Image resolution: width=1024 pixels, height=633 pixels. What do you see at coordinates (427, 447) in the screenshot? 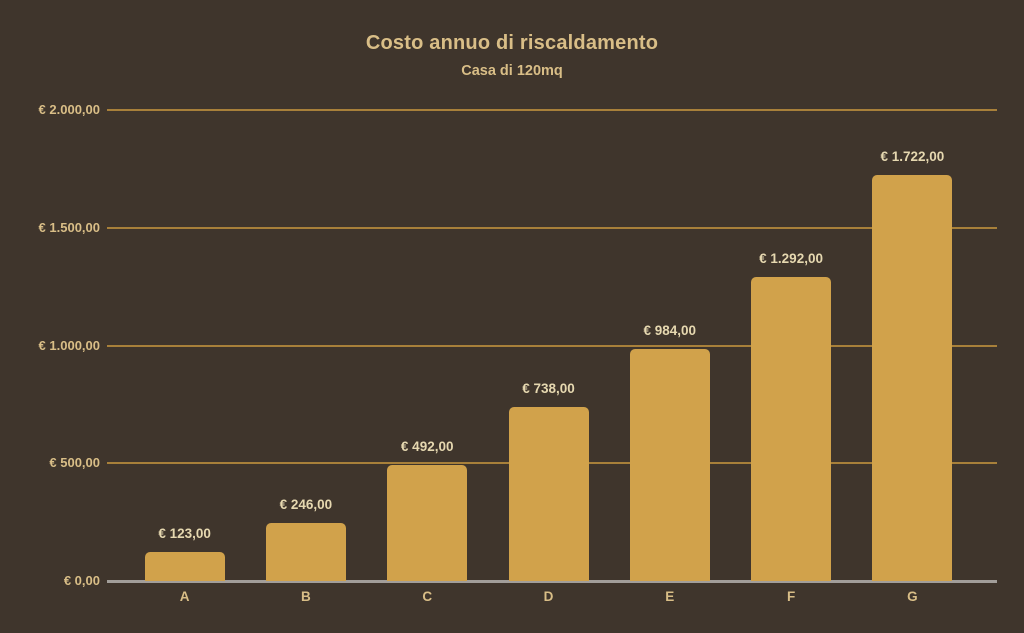
I see `bar-value-label: € 492,00` at bounding box center [427, 447].